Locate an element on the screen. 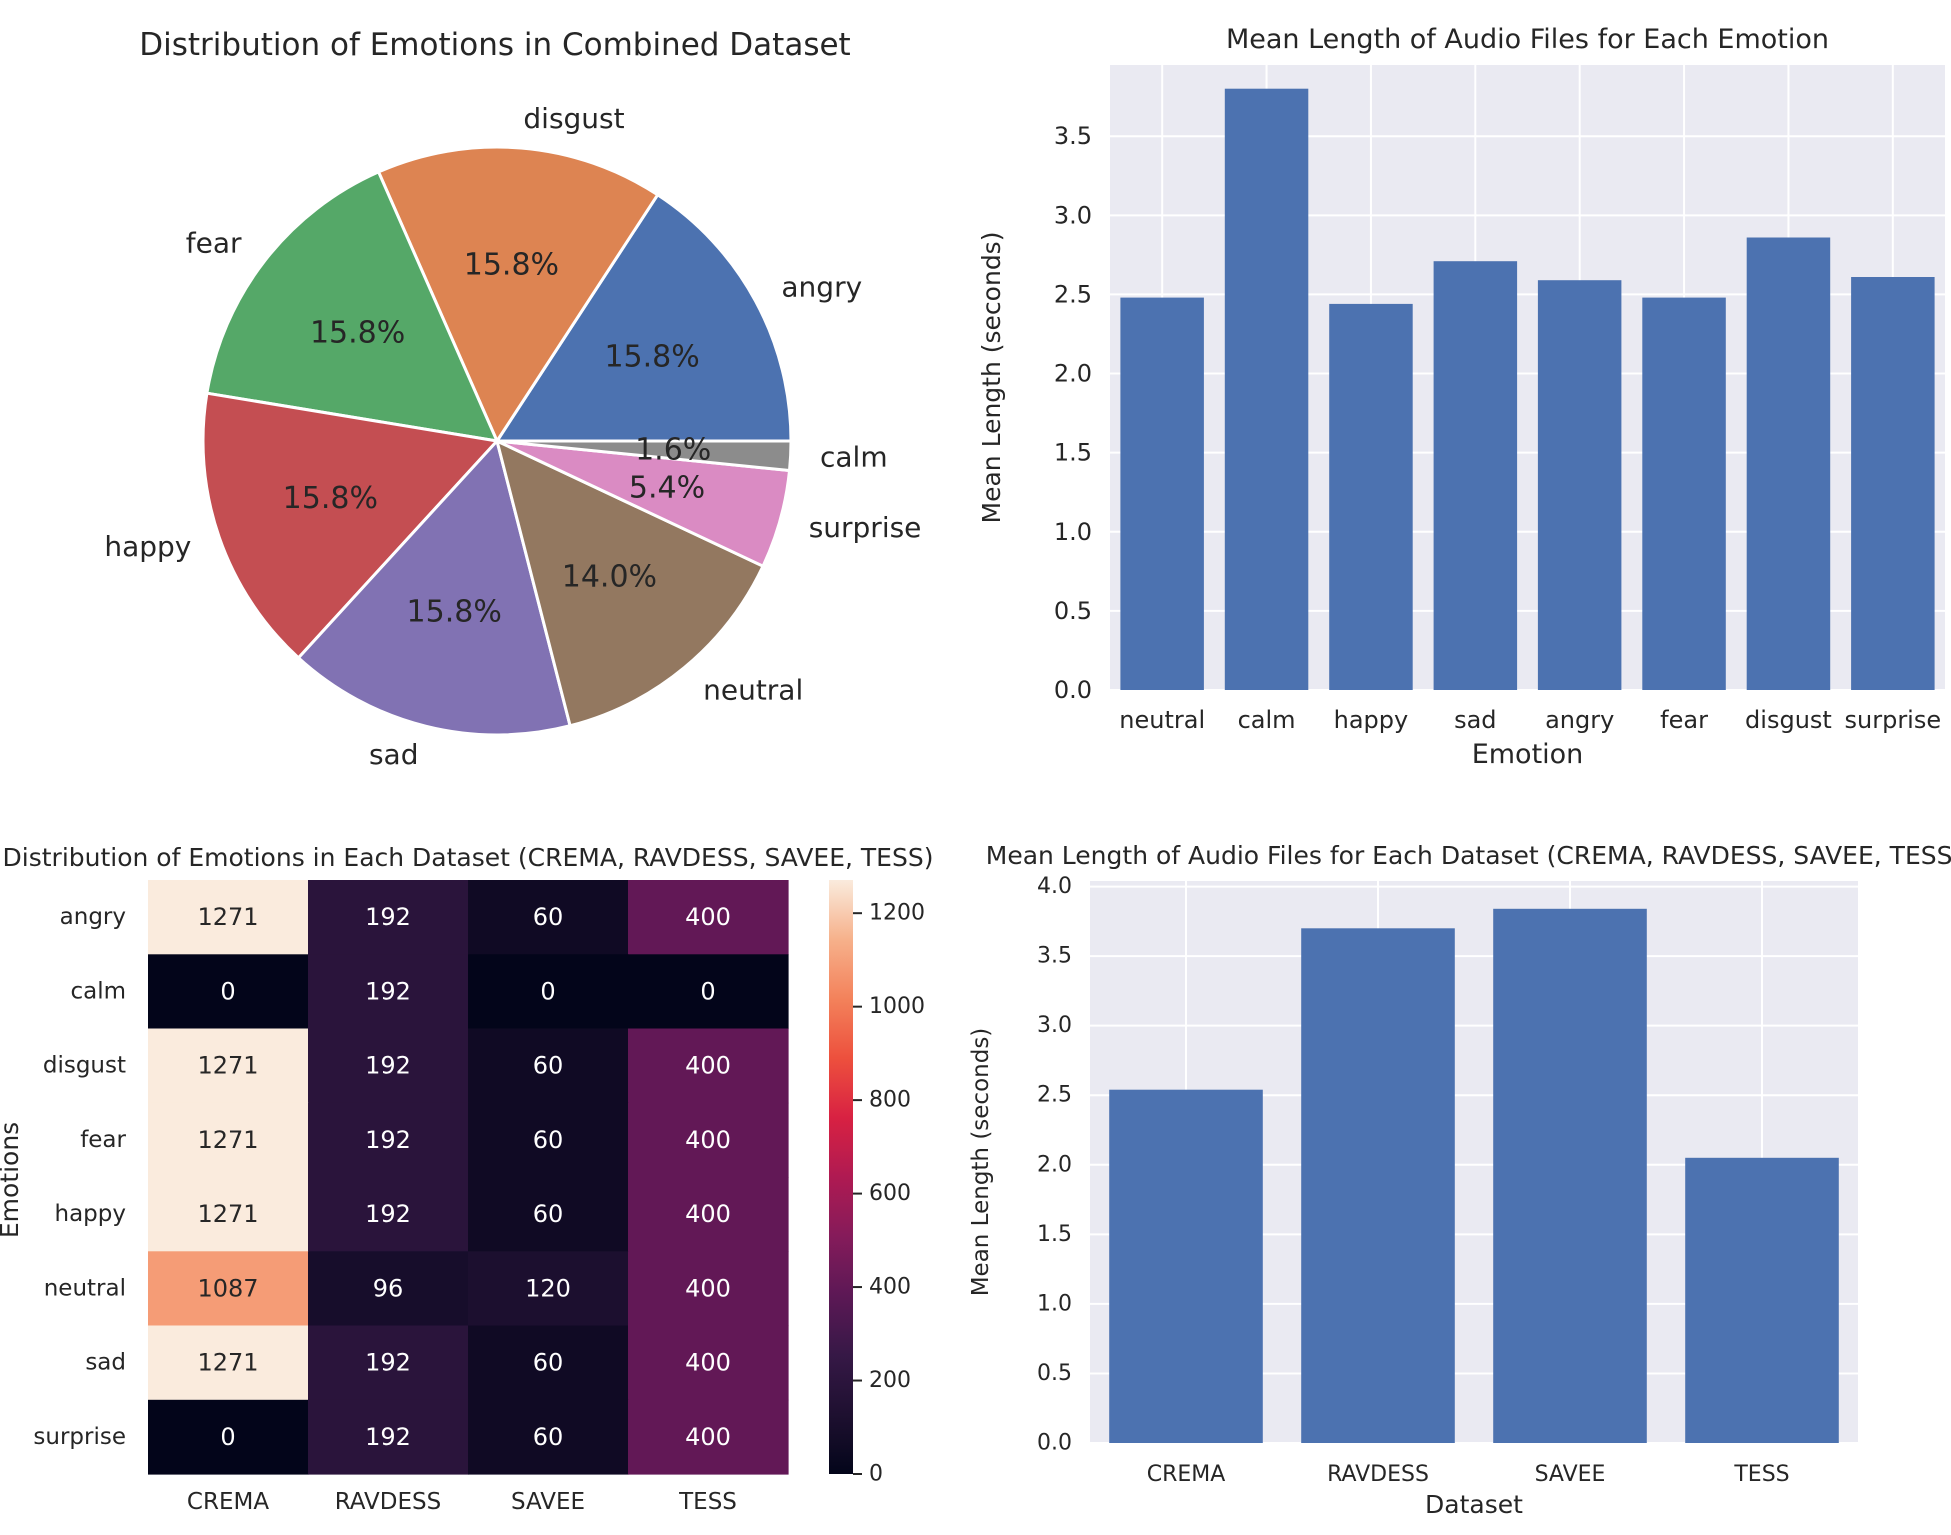  heatmap-cell-angry-tess is located at coordinates (708, 917).